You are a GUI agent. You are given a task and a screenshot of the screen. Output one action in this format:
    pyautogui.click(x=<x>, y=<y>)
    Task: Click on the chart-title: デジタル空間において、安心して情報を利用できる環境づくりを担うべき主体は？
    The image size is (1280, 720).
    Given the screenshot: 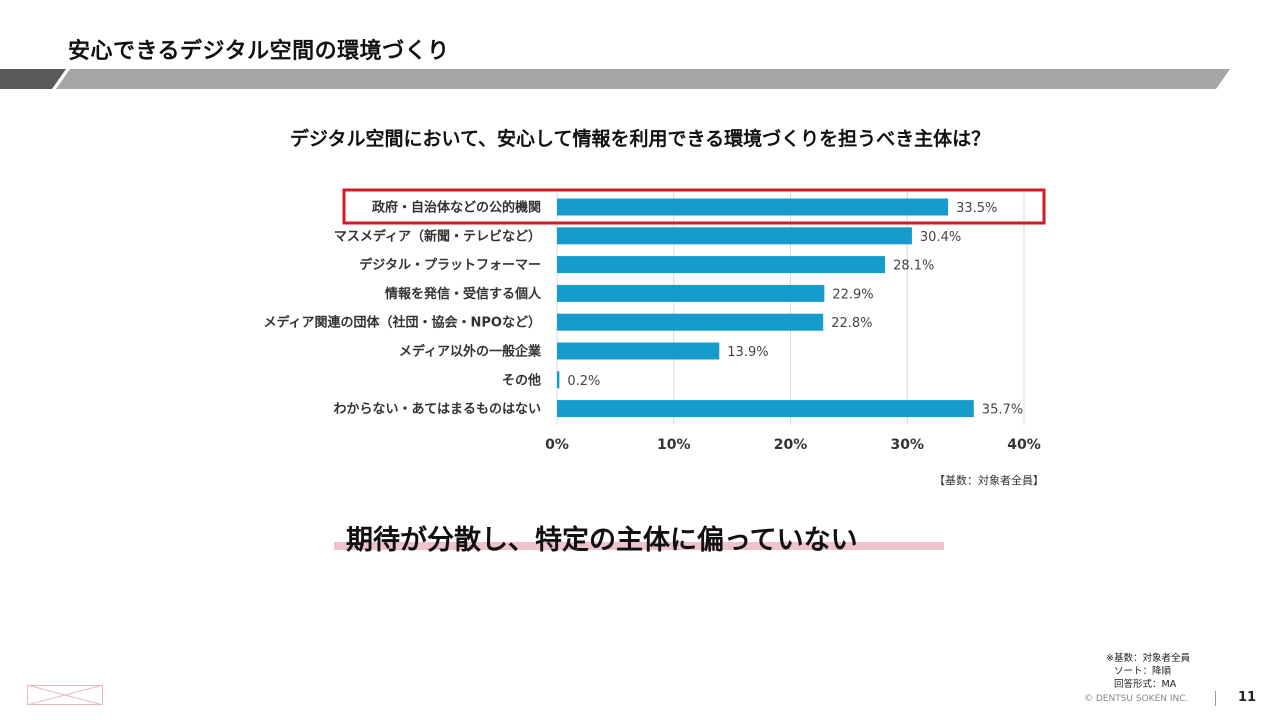 What is the action you would take?
    pyautogui.click(x=640, y=139)
    